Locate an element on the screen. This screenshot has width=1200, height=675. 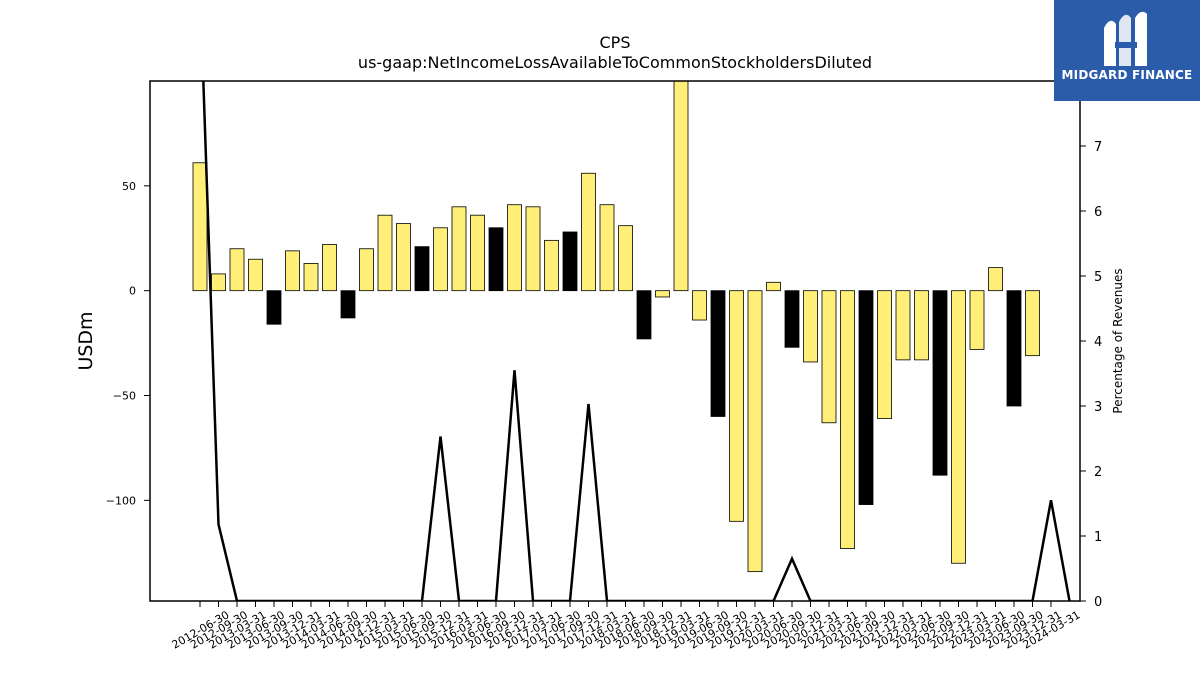
y-tick-label: −50 is located at coordinates (124, 396).